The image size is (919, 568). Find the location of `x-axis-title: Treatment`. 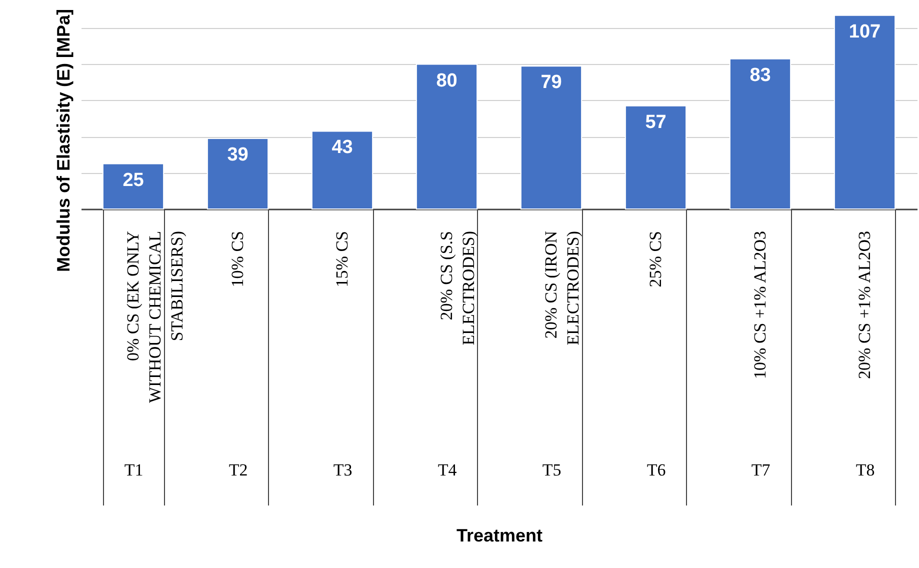

x-axis-title: Treatment is located at coordinates (499, 536).